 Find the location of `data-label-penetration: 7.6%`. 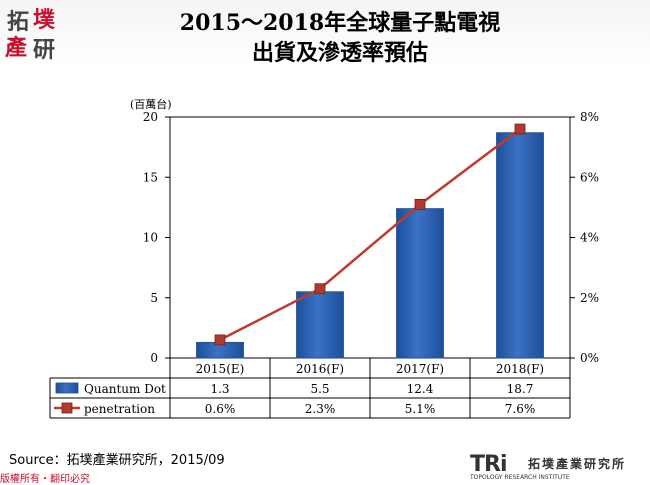

data-label-penetration: 7.6% is located at coordinates (520, 409).